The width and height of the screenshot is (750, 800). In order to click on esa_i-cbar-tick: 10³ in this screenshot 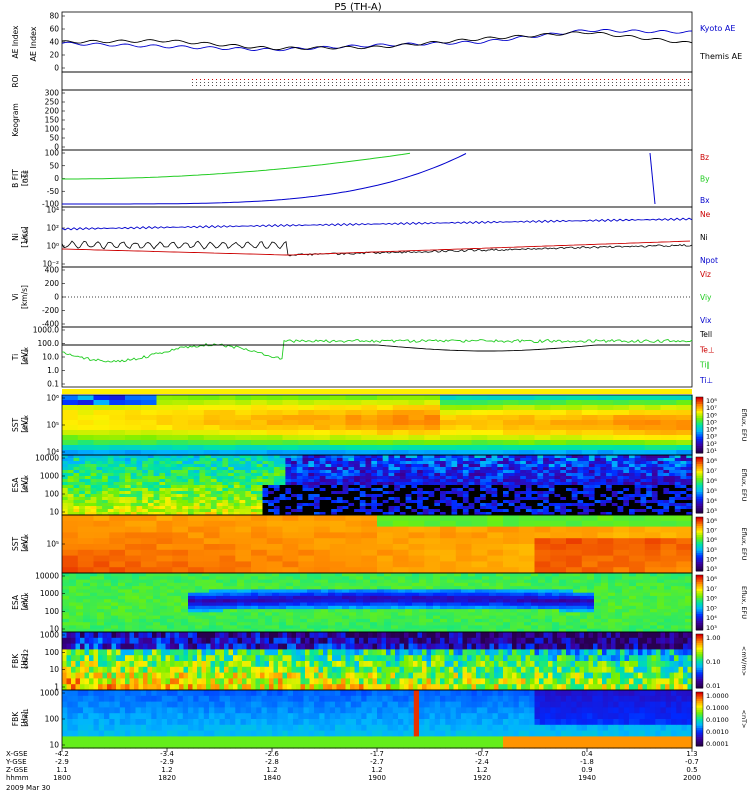, I will do `click(711, 628)`.